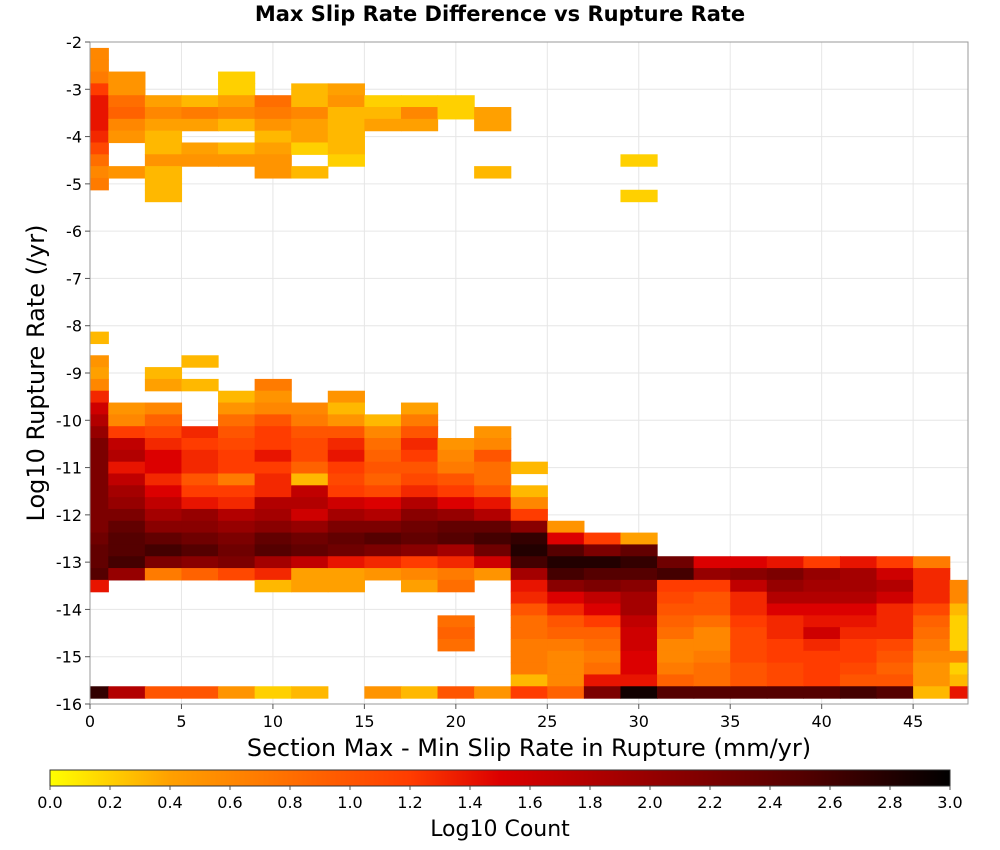 This screenshot has width=1000, height=850. Describe the element at coordinates (229, 802) in the screenshot. I see `colorbar-tick-label: 0.6` at that location.